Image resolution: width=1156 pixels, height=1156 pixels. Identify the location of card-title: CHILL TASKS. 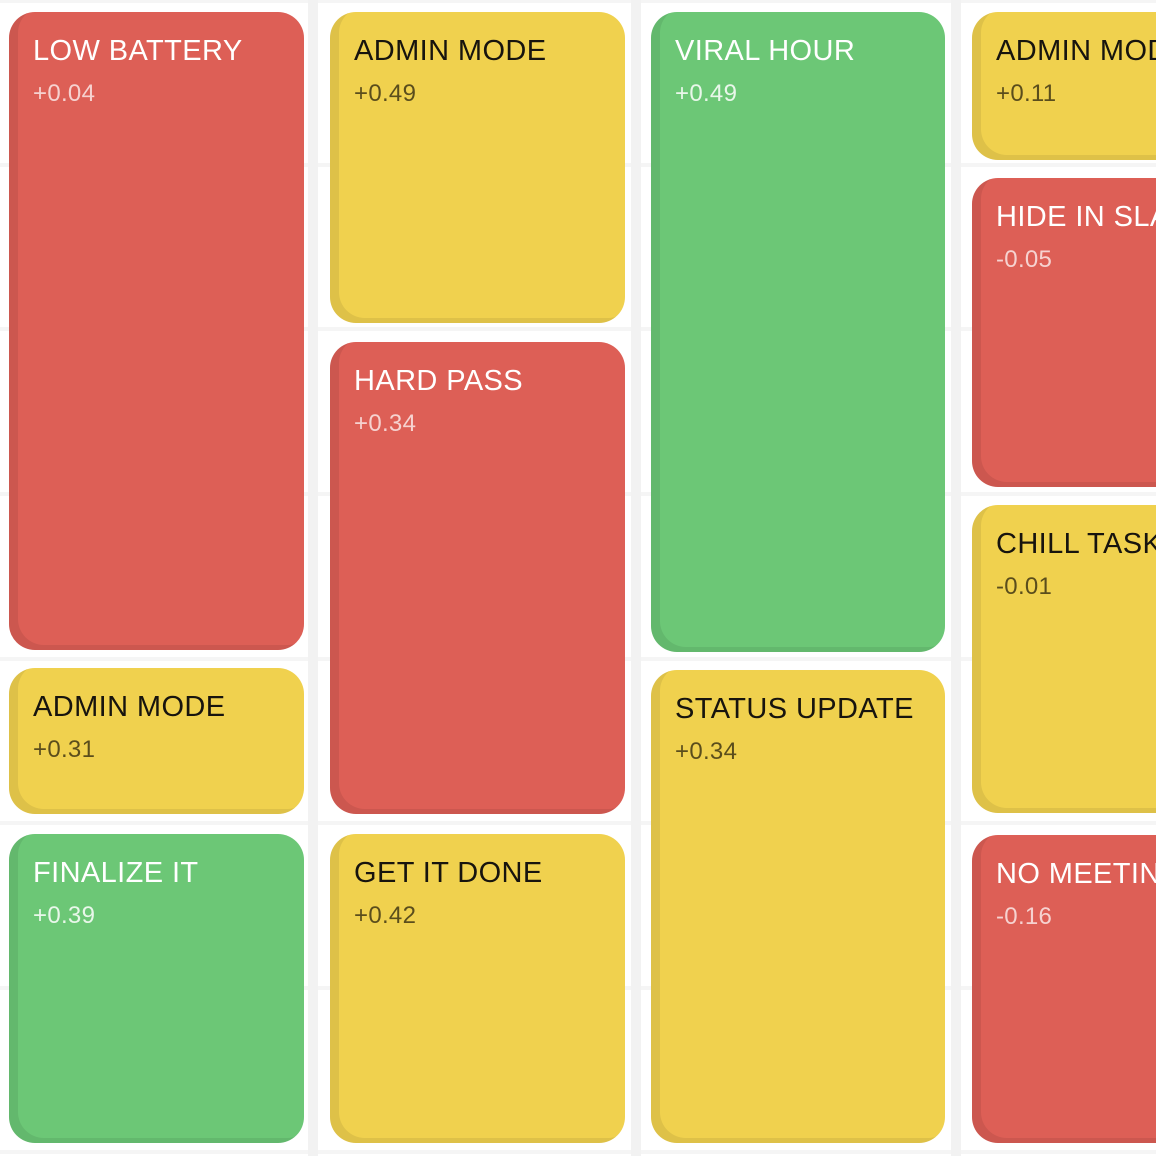
(1076, 544).